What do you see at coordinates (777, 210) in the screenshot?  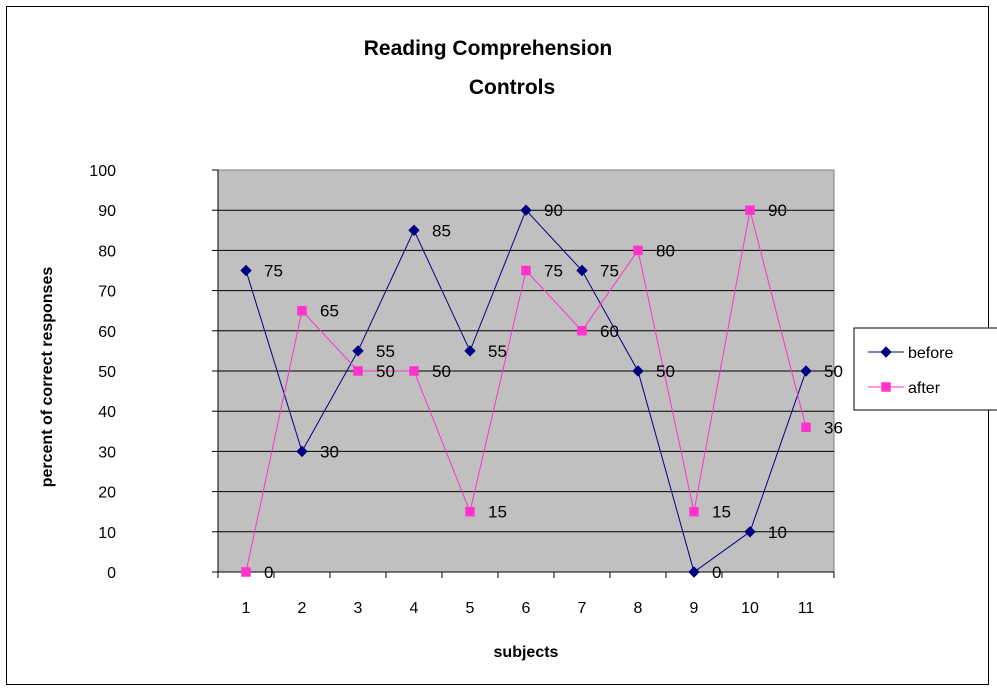 I see `data-label-after: 90` at bounding box center [777, 210].